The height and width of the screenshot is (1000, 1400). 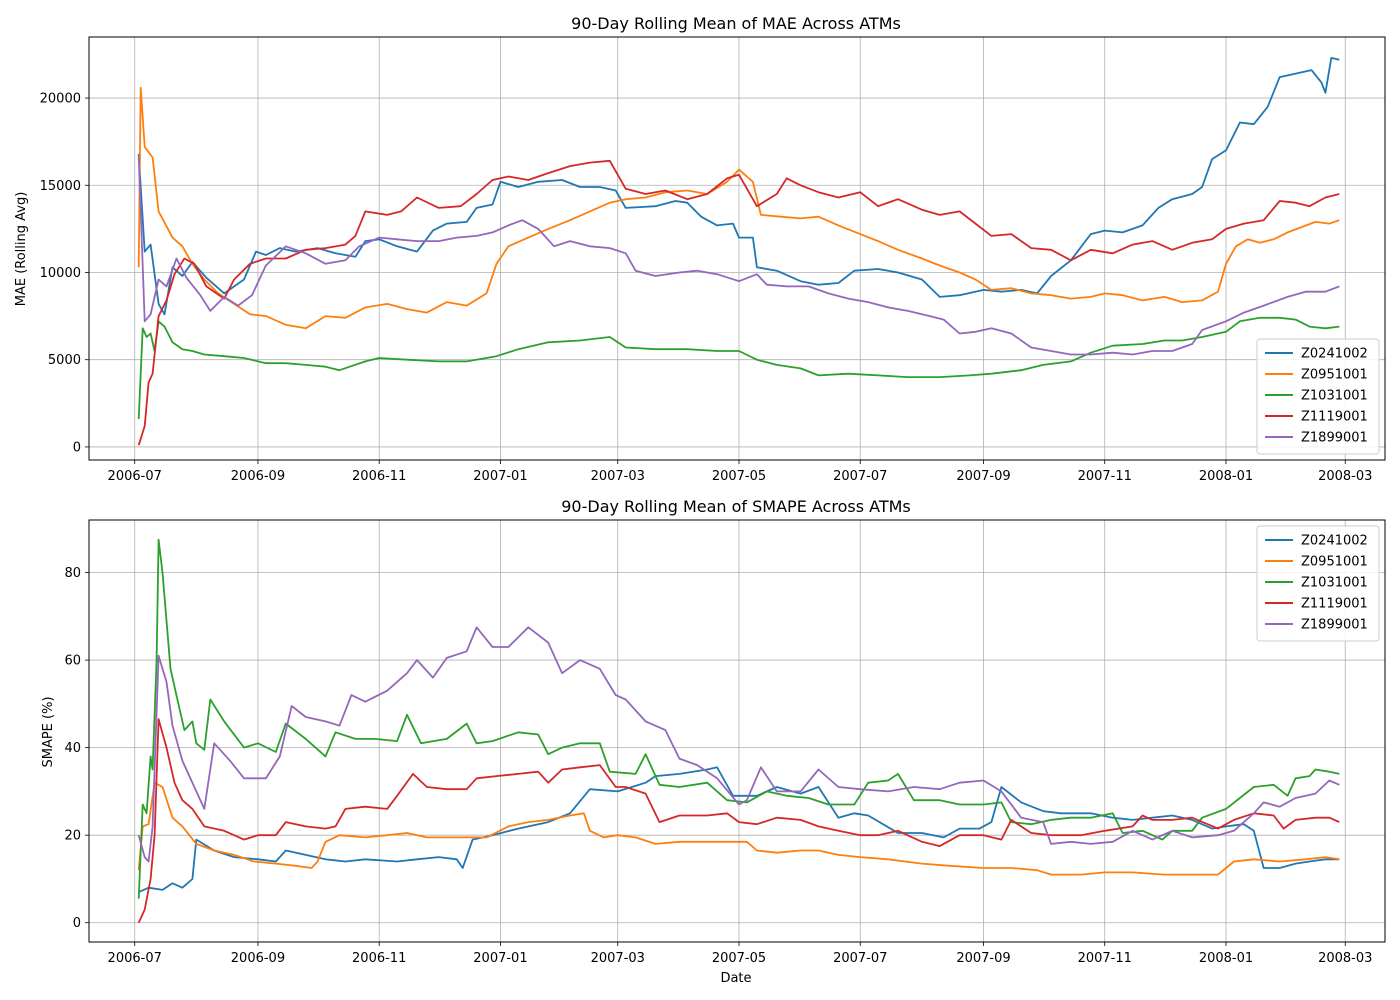 What do you see at coordinates (983, 476) in the screenshot?
I see `mae-x-tick-label: 2007-09` at bounding box center [983, 476].